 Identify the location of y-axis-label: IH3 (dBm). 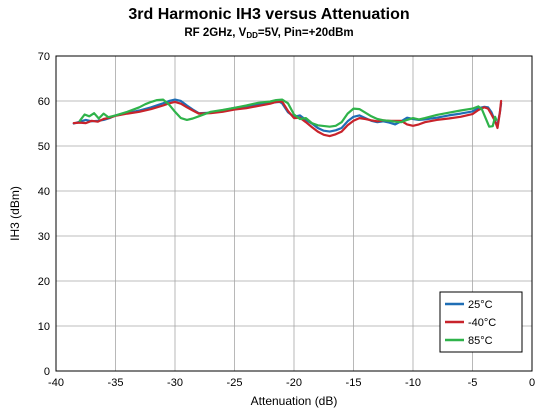
(15, 213).